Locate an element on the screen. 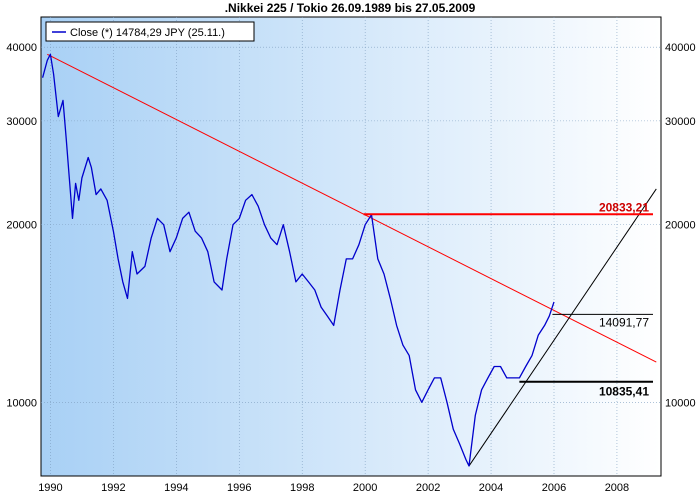 The height and width of the screenshot is (500, 700). x-tick-label: 2004 is located at coordinates (491, 488).